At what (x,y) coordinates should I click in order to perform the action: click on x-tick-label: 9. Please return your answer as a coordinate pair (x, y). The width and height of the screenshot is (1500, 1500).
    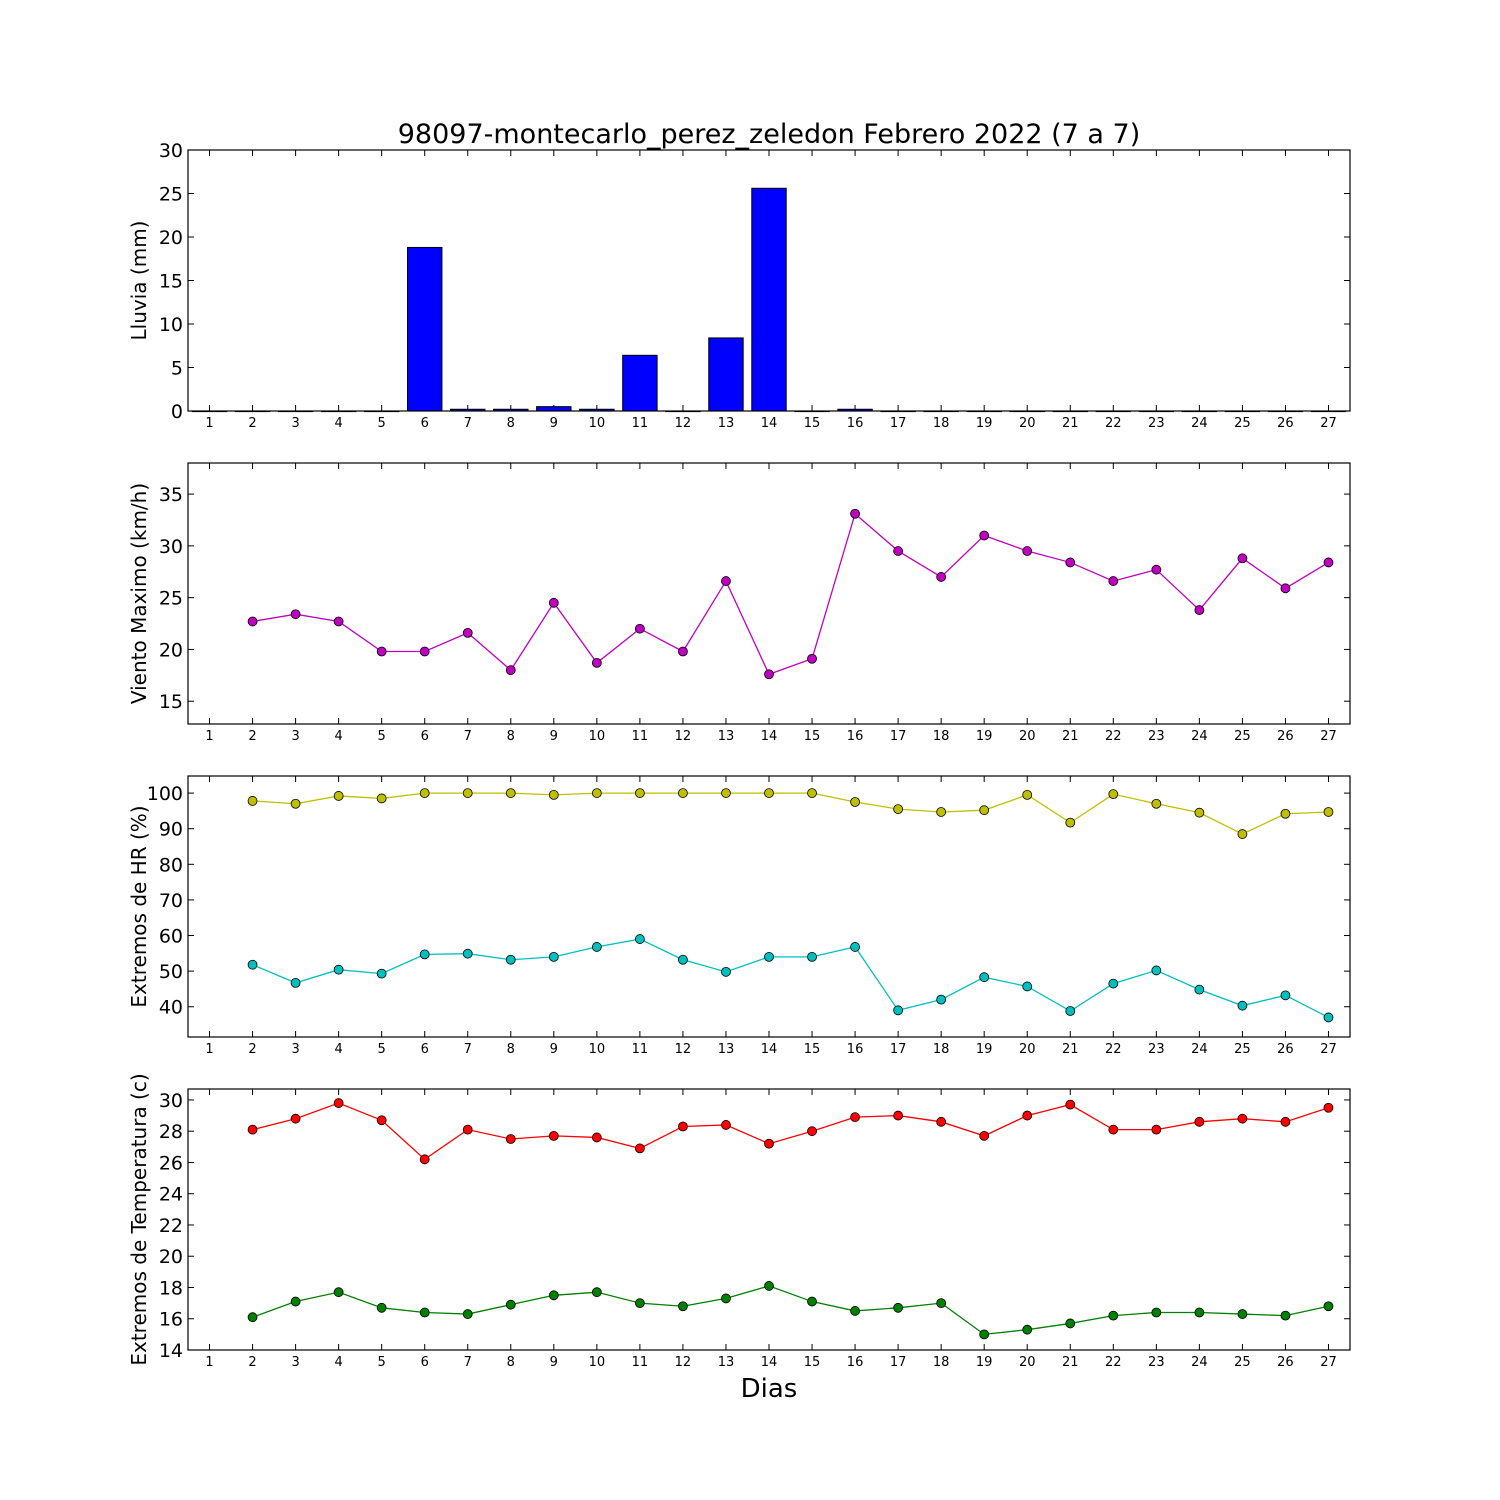
    Looking at the image, I should click on (554, 1362).